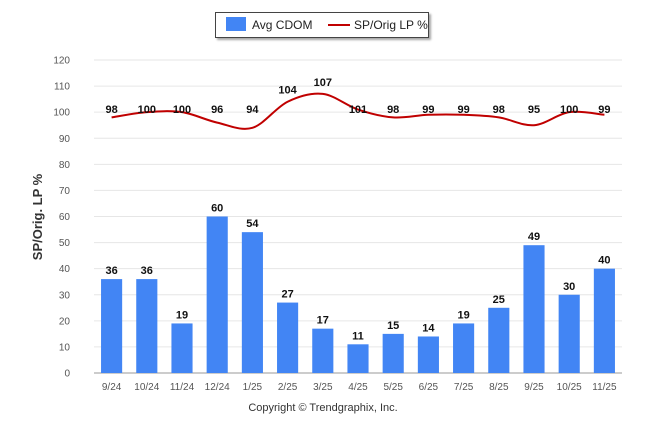 The image size is (646, 434). What do you see at coordinates (428, 328) in the screenshot?
I see `bar-value-label: 14` at bounding box center [428, 328].